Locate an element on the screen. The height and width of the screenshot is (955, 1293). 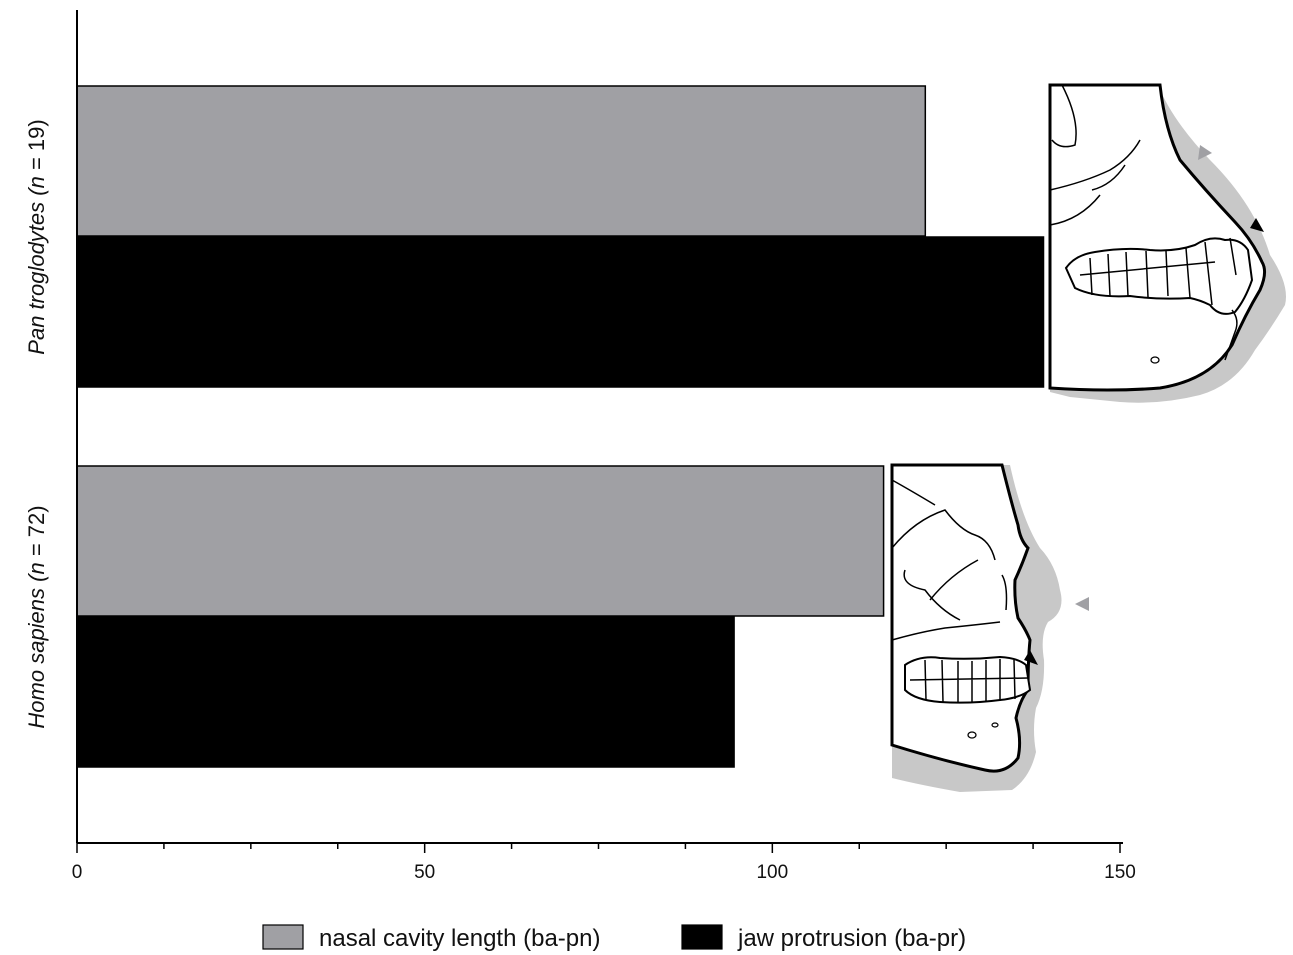
legend-label-jaw: jaw protrusion (ba-pr) is located at coordinates (851, 938).